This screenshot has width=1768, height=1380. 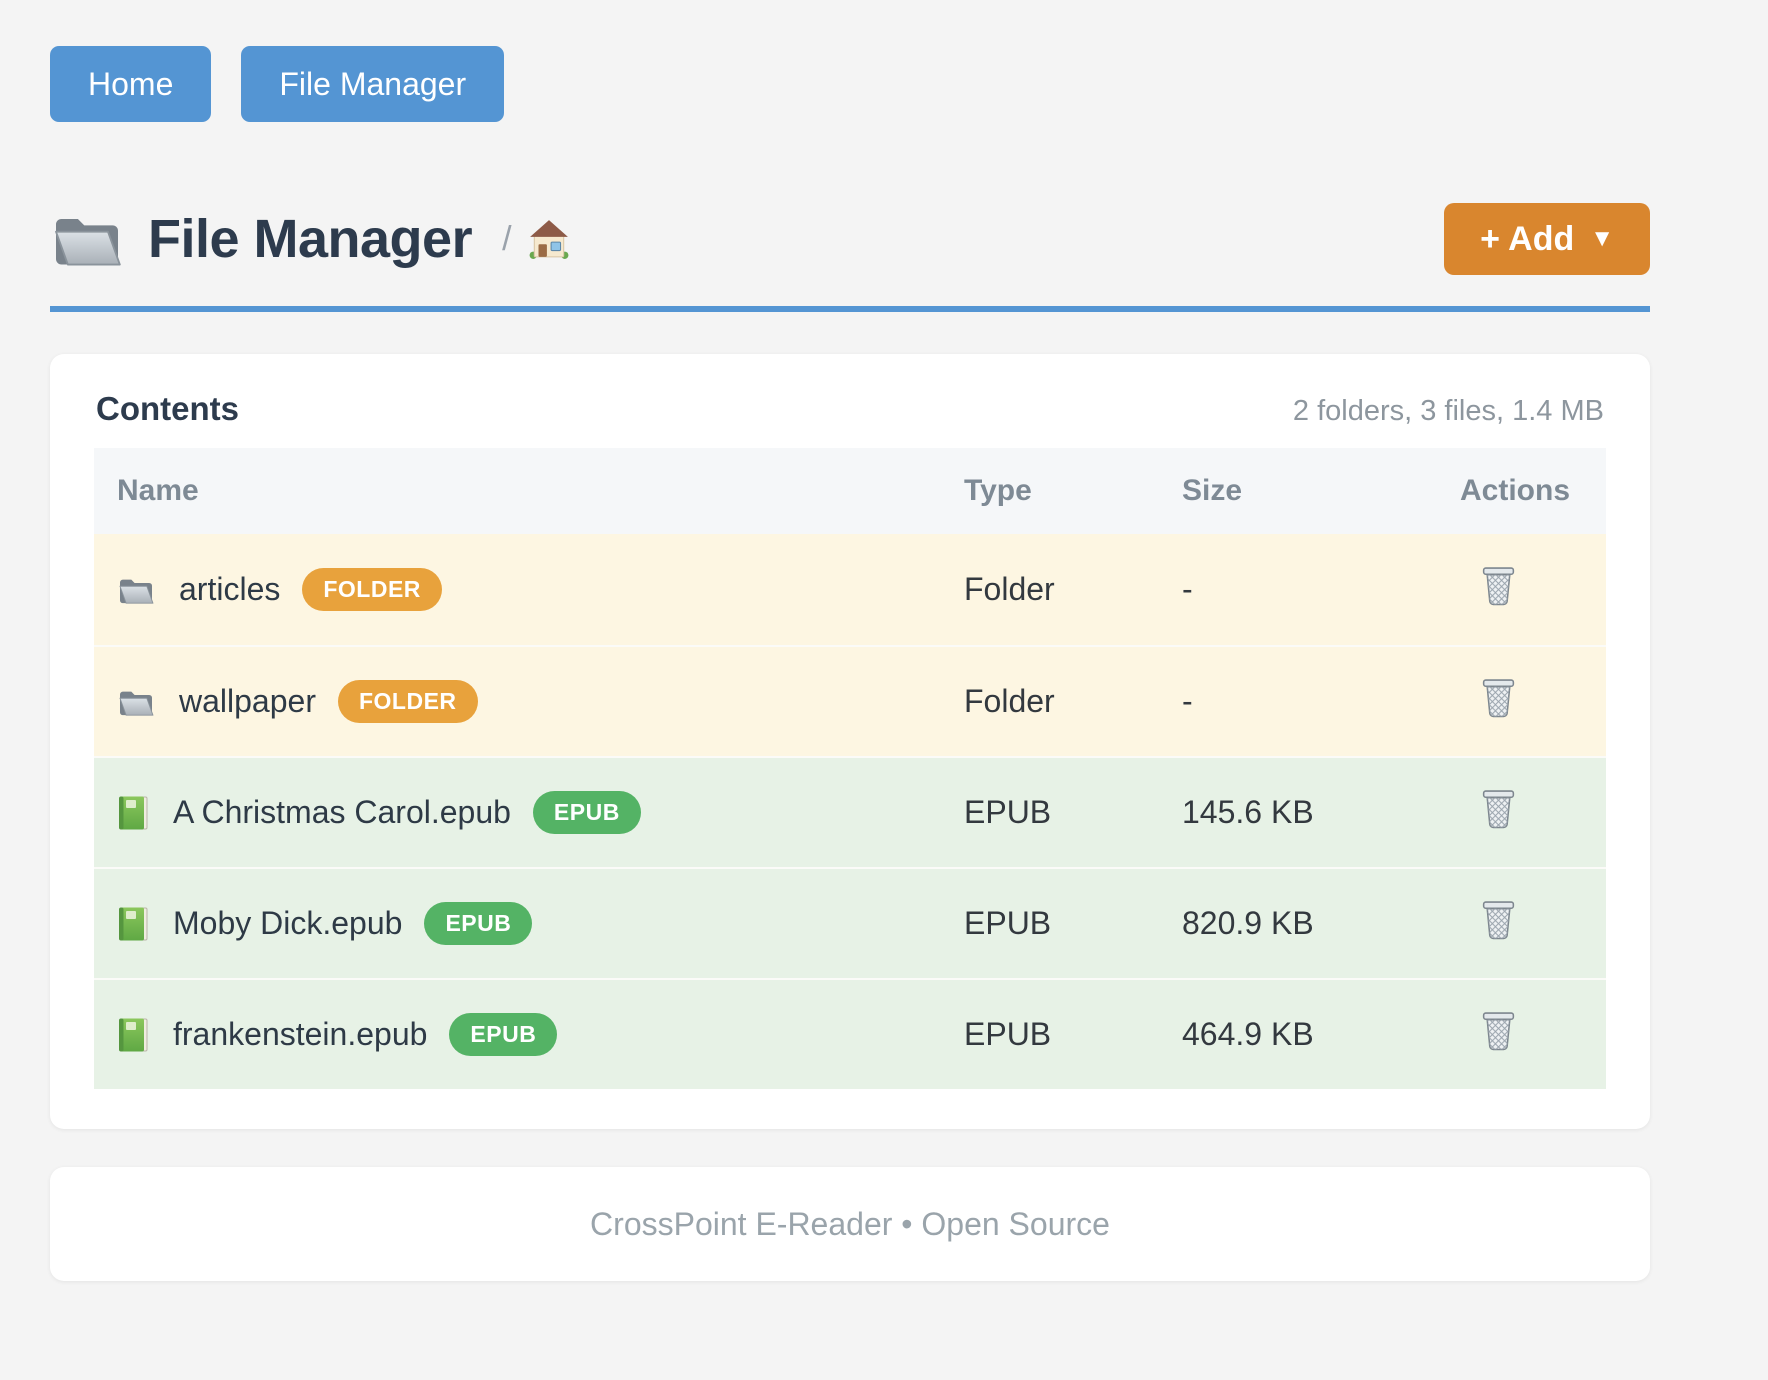 What do you see at coordinates (850, 419) in the screenshot?
I see `contents-header: Contents 2 folders, 3 files, 1.4 MB` at bounding box center [850, 419].